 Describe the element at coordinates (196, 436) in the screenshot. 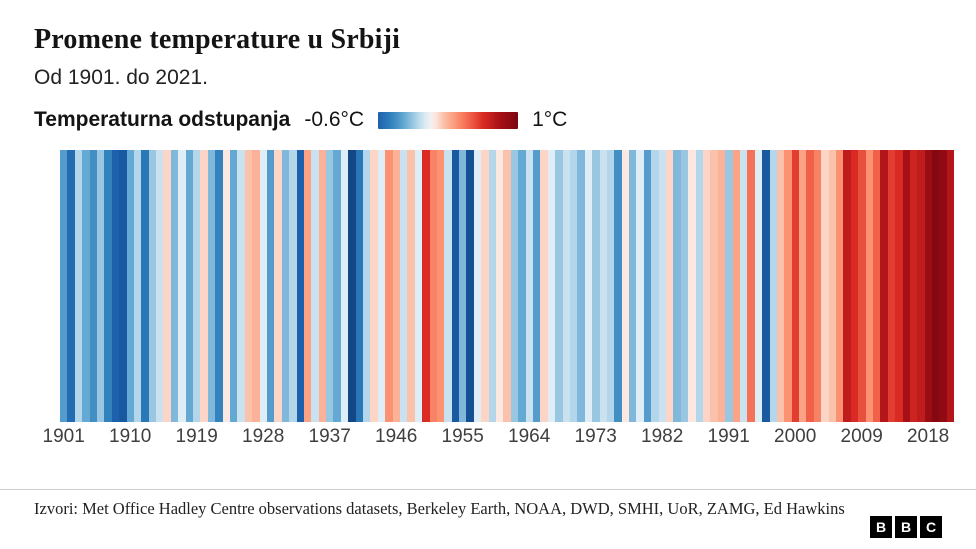

I see `x-tick-label: 1919` at that location.